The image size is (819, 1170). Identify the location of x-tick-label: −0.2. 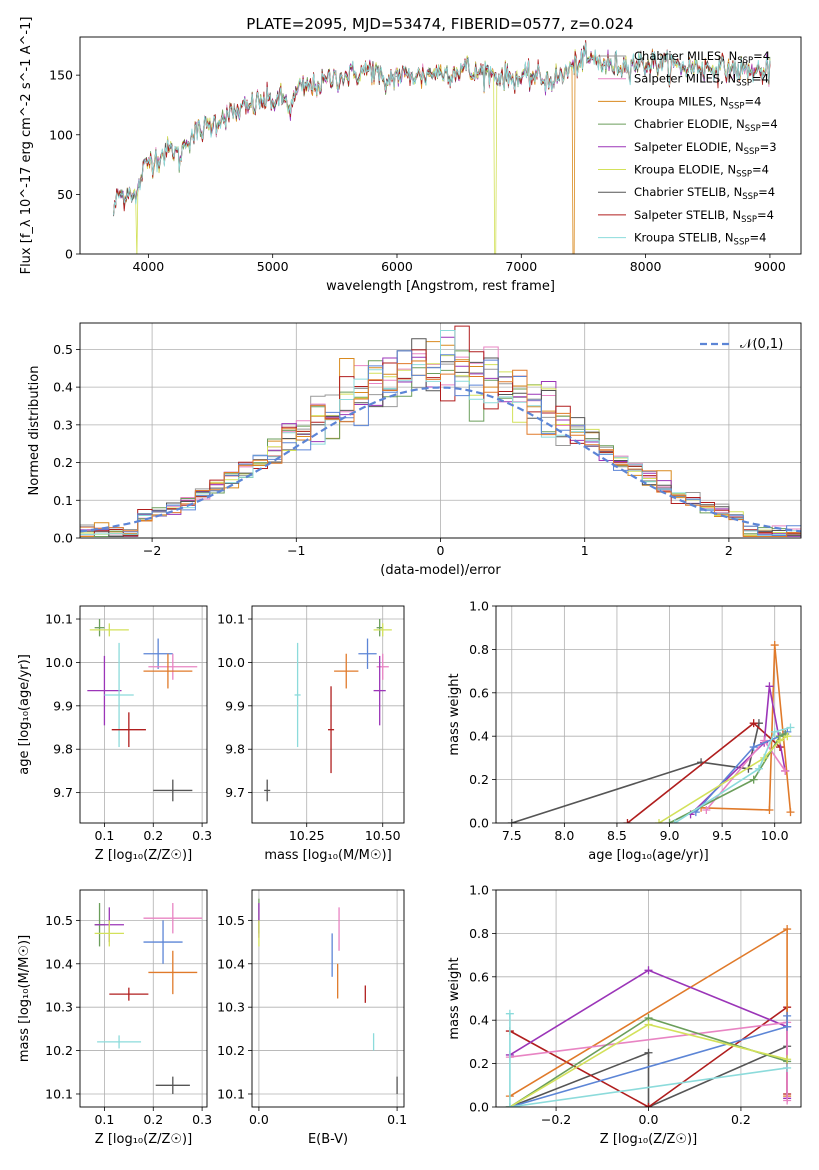
(556, 1119).